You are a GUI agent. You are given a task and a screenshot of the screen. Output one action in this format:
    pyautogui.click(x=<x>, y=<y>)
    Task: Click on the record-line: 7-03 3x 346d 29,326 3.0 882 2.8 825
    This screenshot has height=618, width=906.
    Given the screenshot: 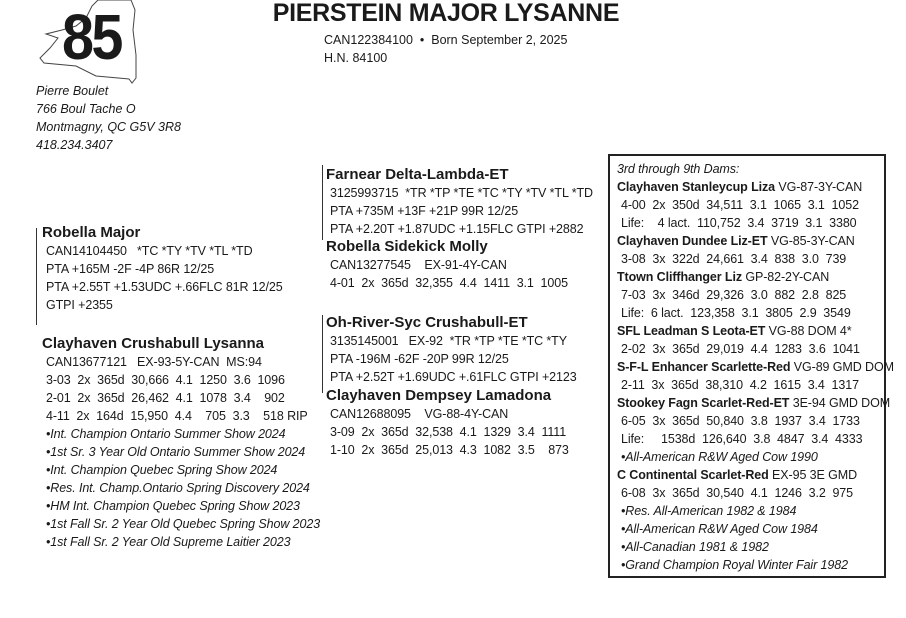 What is the action you would take?
    pyautogui.click(x=734, y=295)
    